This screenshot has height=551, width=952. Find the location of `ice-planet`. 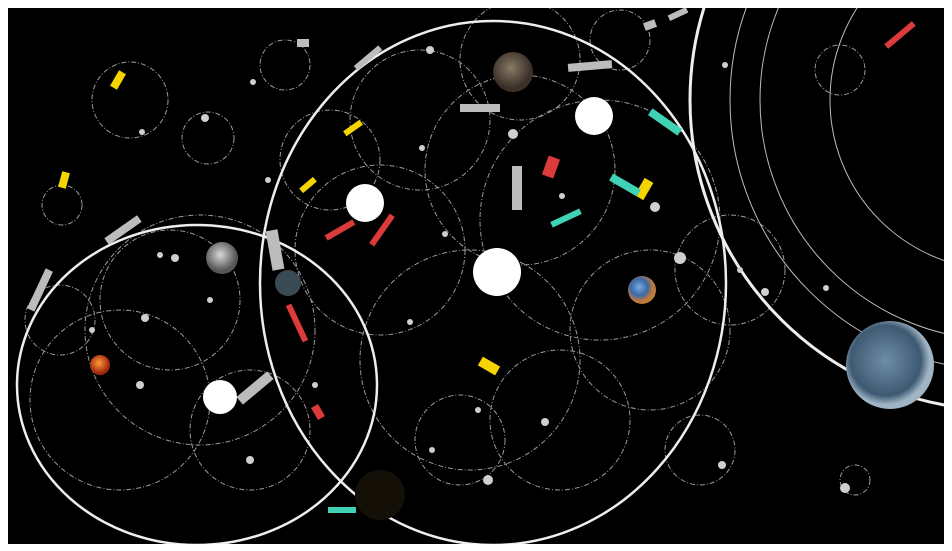

ice-planet is located at coordinates (890, 365).